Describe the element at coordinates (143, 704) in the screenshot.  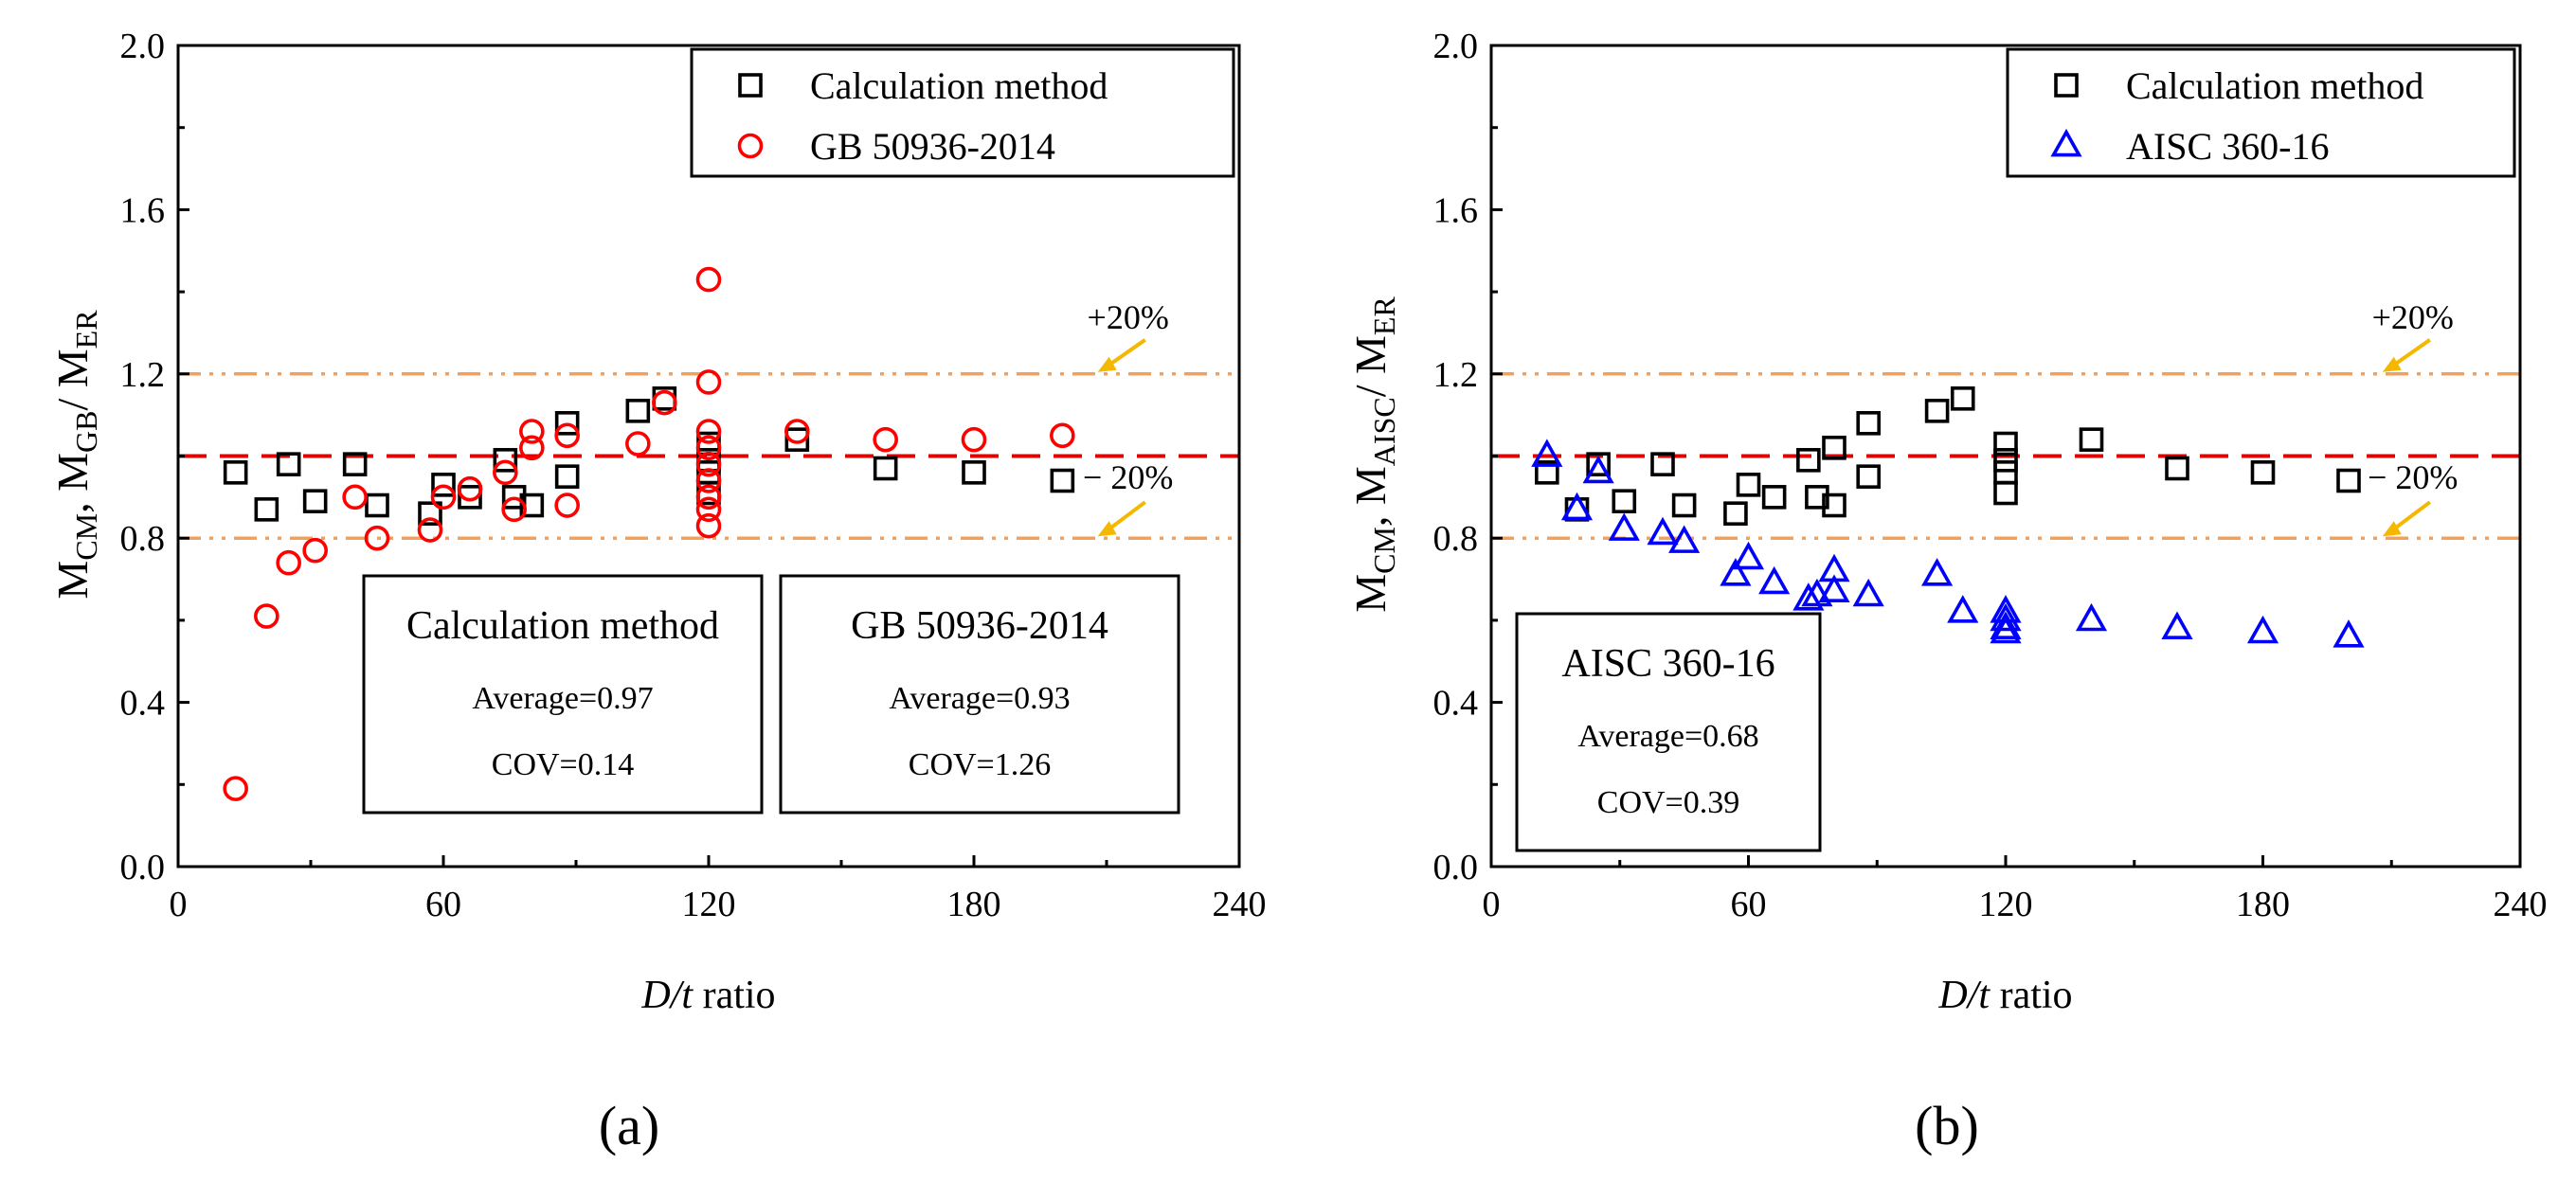
I see `y-tick-label: 0.4` at that location.